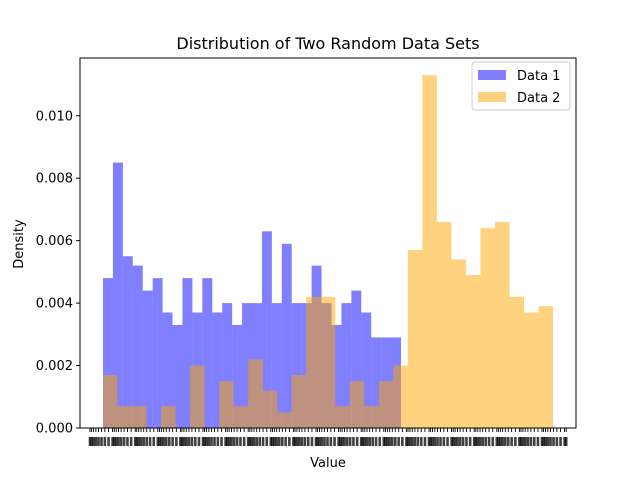 The width and height of the screenshot is (640, 480). Describe the element at coordinates (54, 241) in the screenshot. I see `y-tick-label: 0.006` at that location.